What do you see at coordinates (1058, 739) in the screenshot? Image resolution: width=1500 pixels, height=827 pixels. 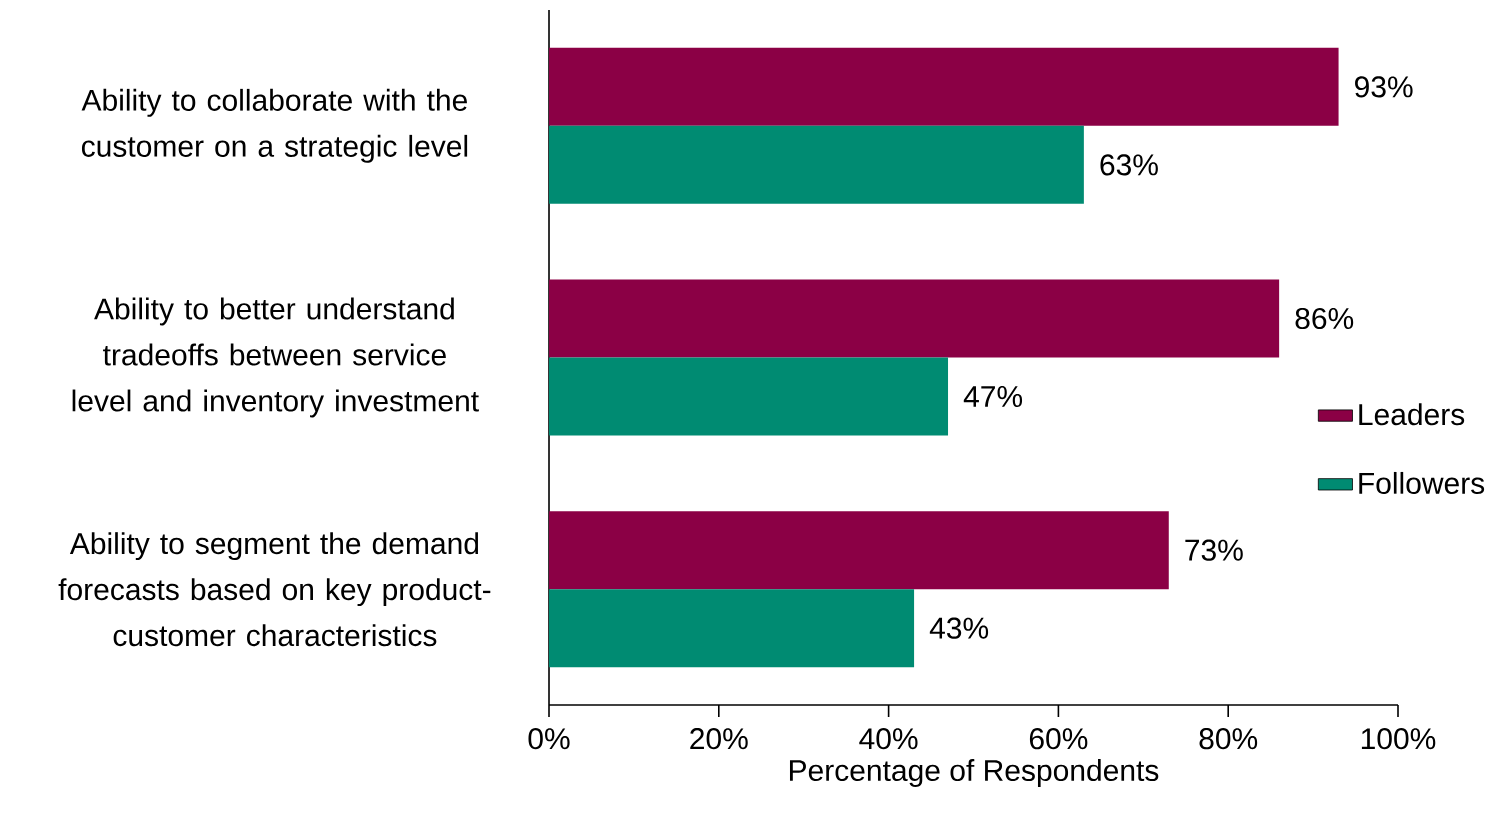 I see `x-tick-label: 60%` at bounding box center [1058, 739].